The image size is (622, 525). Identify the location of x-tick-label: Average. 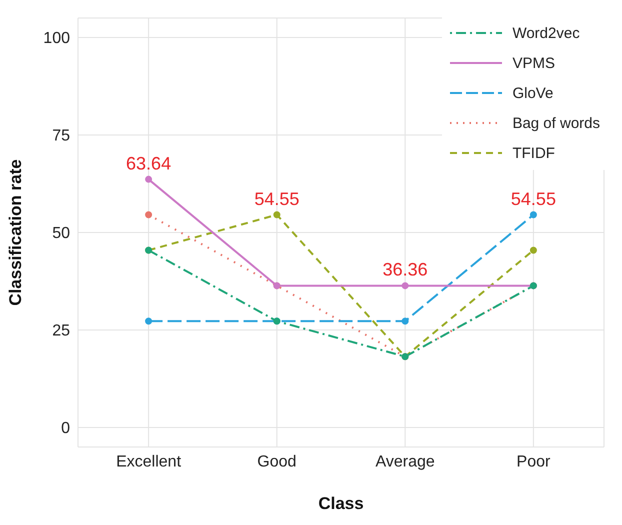
(405, 461).